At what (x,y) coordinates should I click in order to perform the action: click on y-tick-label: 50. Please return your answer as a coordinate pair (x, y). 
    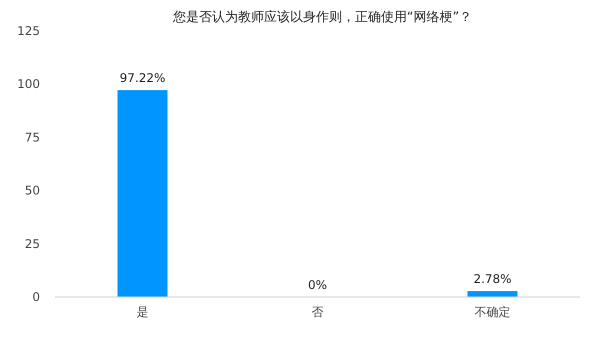
    Looking at the image, I should click on (32, 191).